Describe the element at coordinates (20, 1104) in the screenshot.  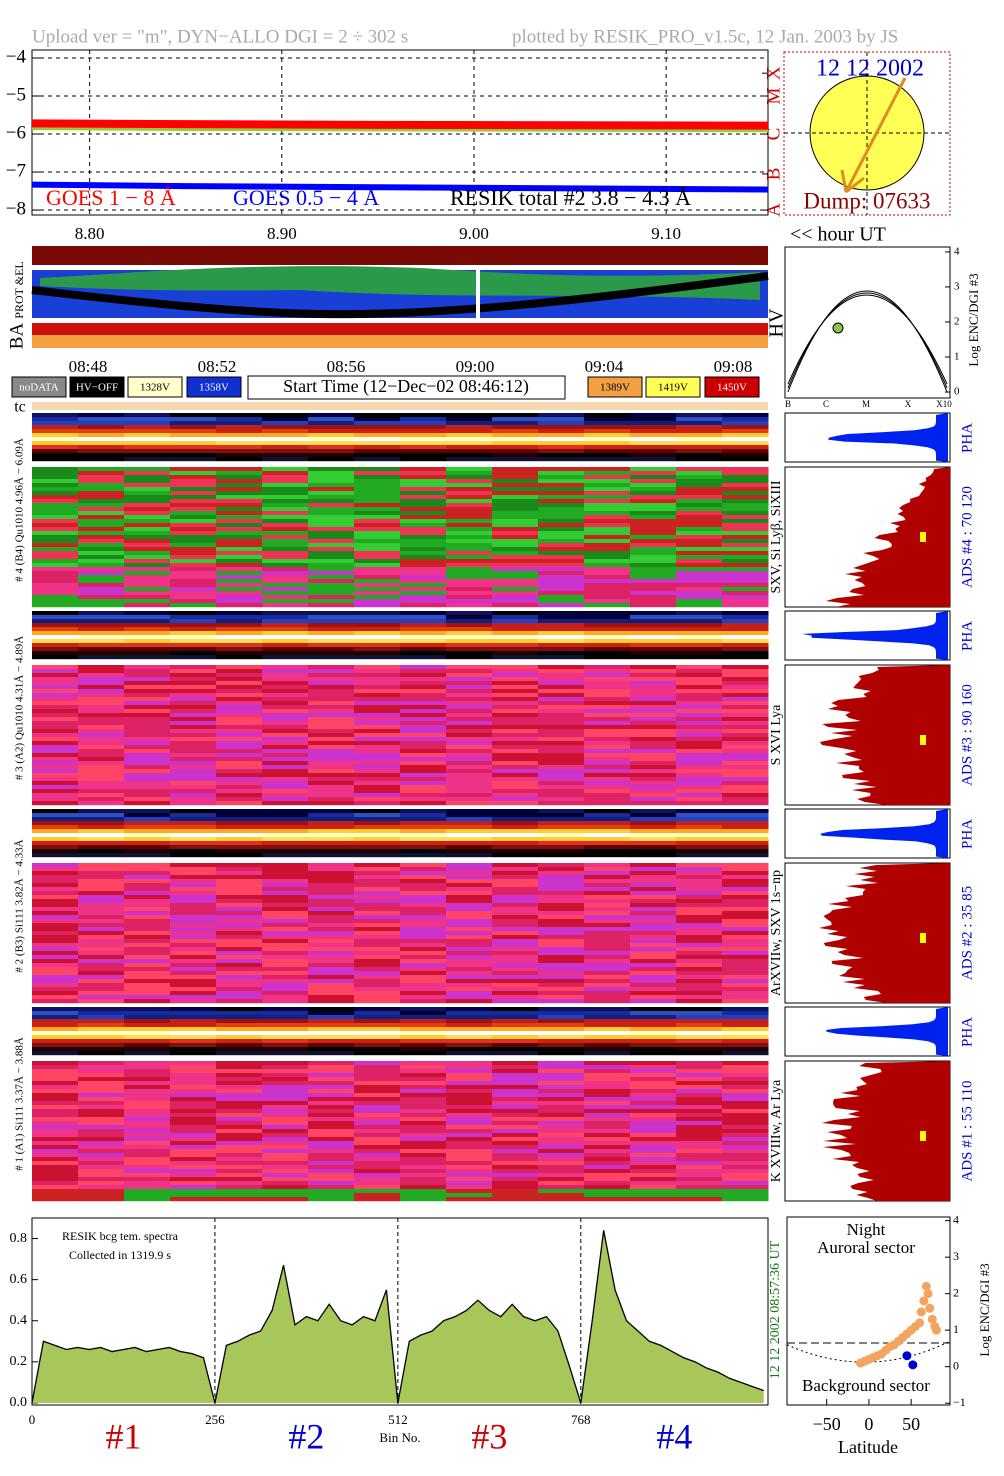
I see `detector-label: # 1 (A1) Si111 3.37Å − 3.88Å` at that location.